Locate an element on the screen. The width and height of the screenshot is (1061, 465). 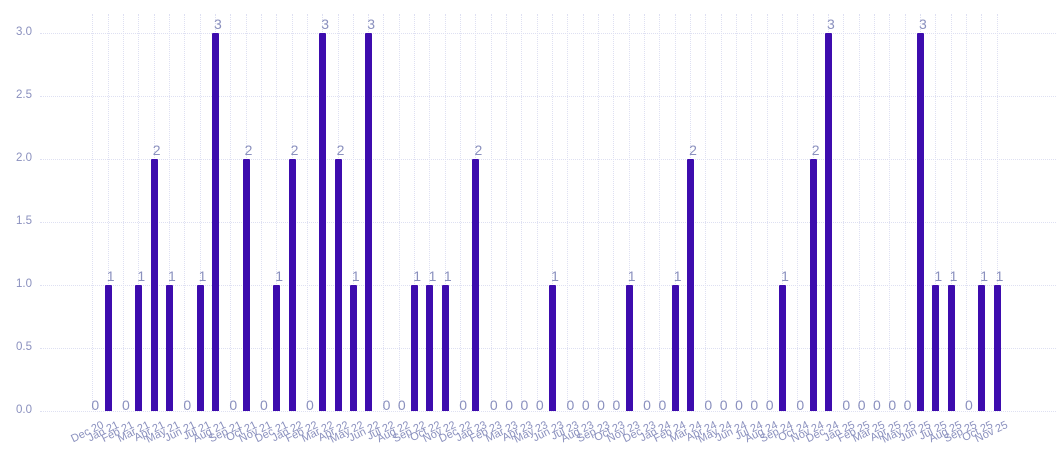
y-axis-tick-label: 0.5 is located at coordinates (24, 347).